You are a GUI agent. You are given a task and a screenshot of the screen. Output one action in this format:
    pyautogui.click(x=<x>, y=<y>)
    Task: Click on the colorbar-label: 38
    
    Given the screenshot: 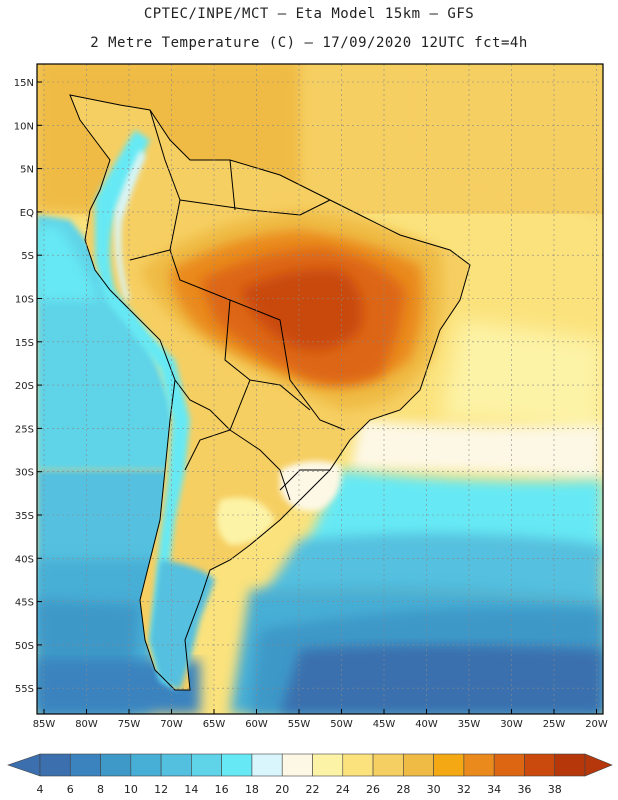 What is the action you would take?
    pyautogui.click(x=555, y=789)
    